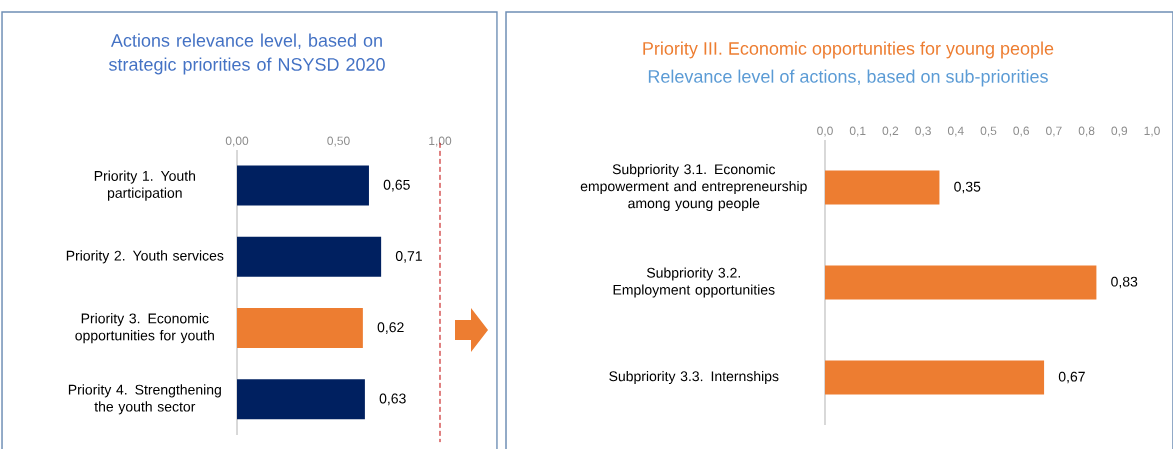 The height and width of the screenshot is (449, 1173). I want to click on x-tick-label: 0,8, so click(1086, 131).